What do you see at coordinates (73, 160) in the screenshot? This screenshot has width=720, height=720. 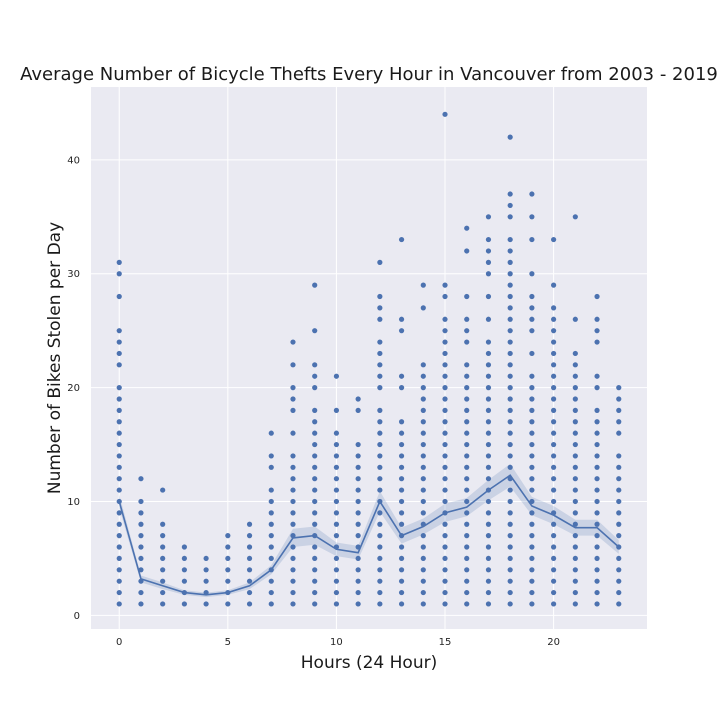 I see `y-tick-label: 40` at bounding box center [73, 160].